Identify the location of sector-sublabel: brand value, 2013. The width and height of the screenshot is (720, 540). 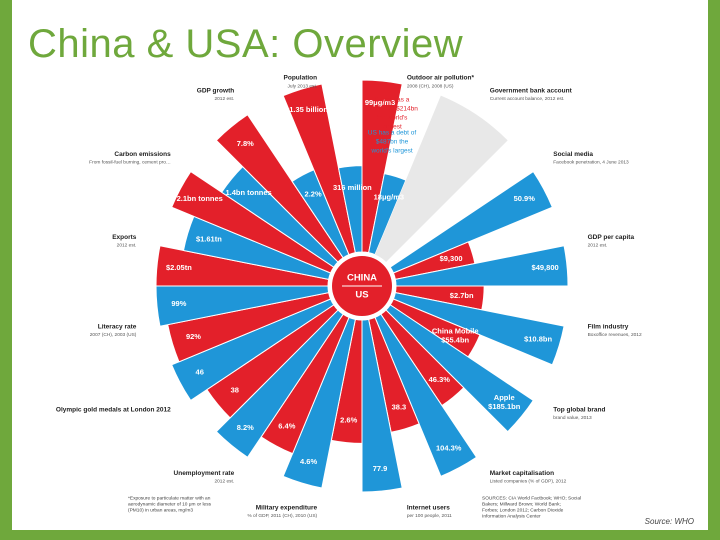
(572, 418).